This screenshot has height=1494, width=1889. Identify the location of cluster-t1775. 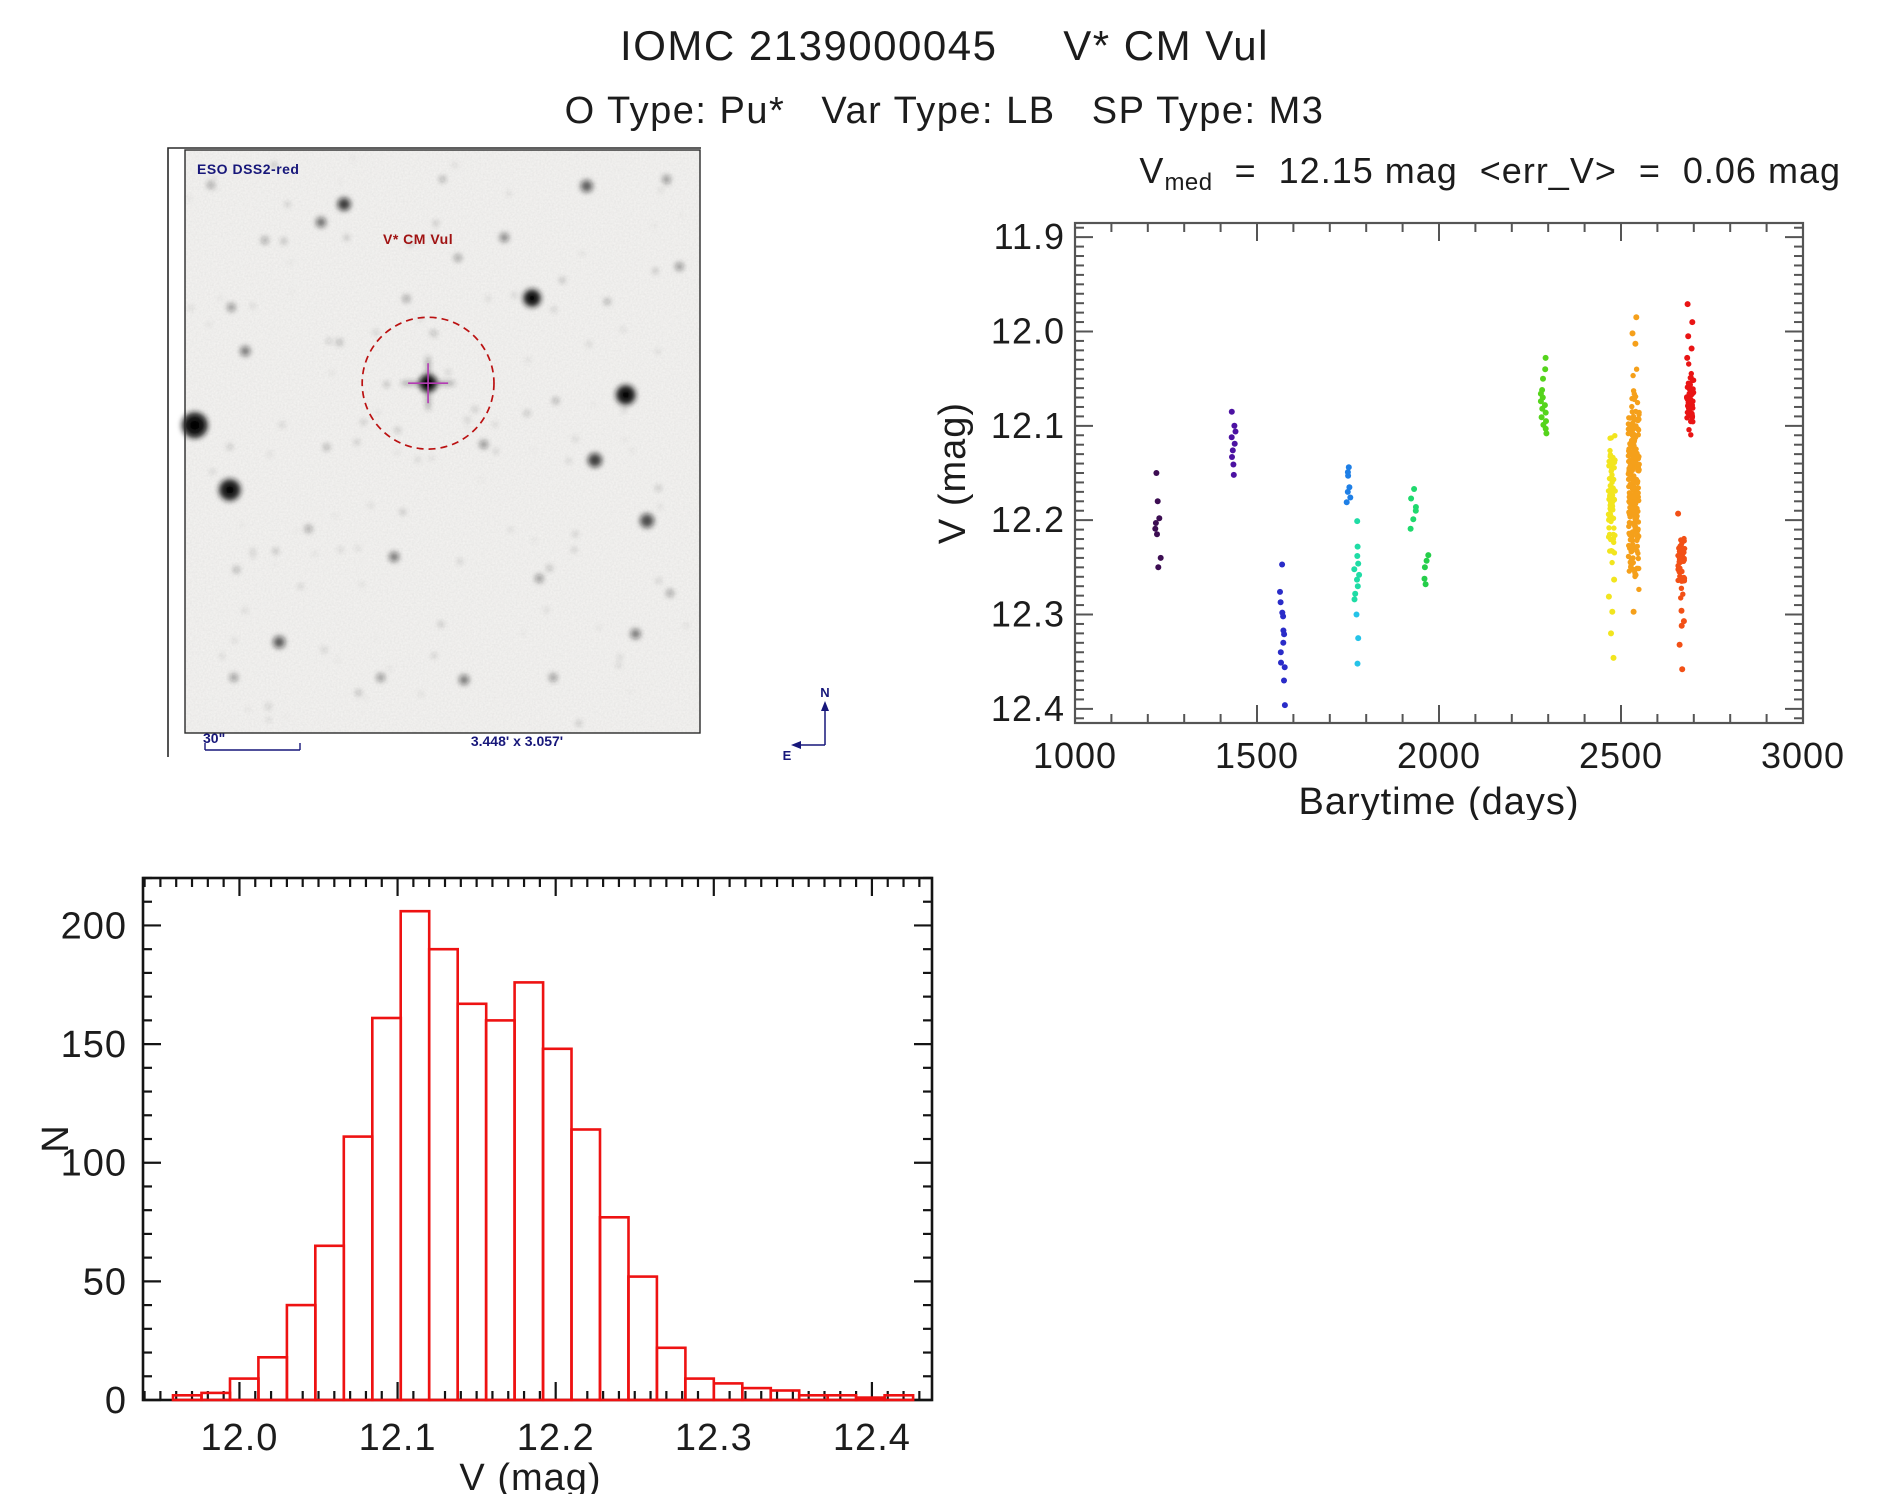
(1357, 560).